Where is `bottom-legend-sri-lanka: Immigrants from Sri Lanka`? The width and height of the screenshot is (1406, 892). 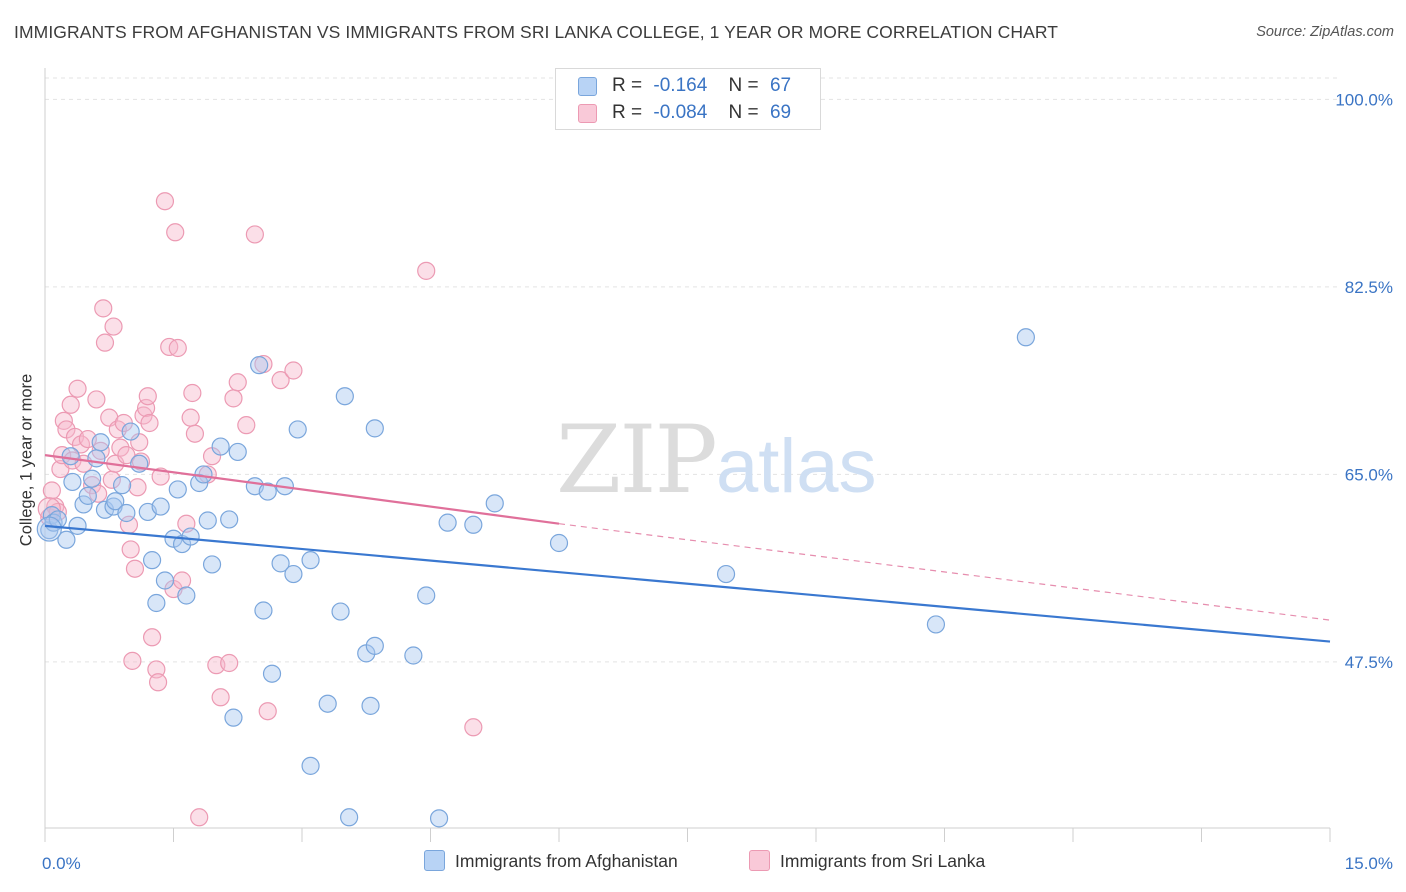 bottom-legend-sri-lanka: Immigrants from Sri Lanka is located at coordinates (867, 861).